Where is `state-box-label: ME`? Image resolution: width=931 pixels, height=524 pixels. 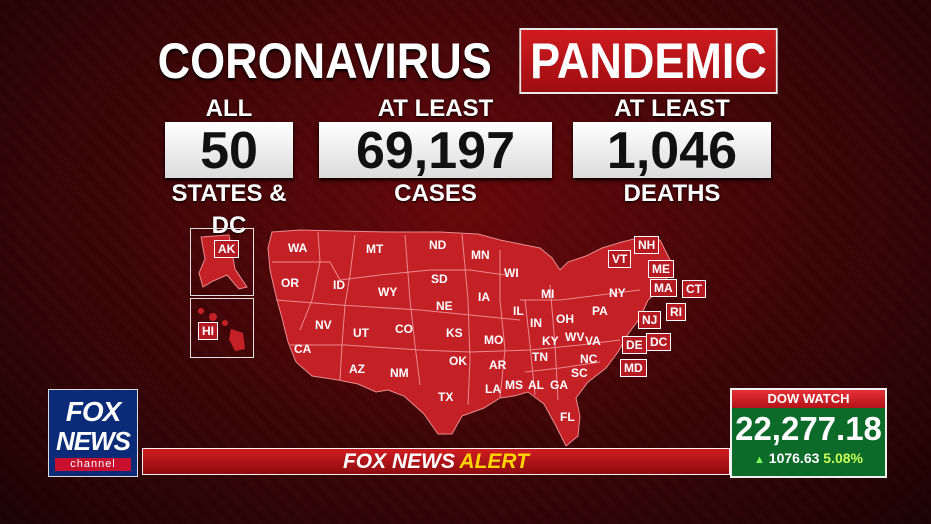
state-box-label: ME is located at coordinates (661, 269).